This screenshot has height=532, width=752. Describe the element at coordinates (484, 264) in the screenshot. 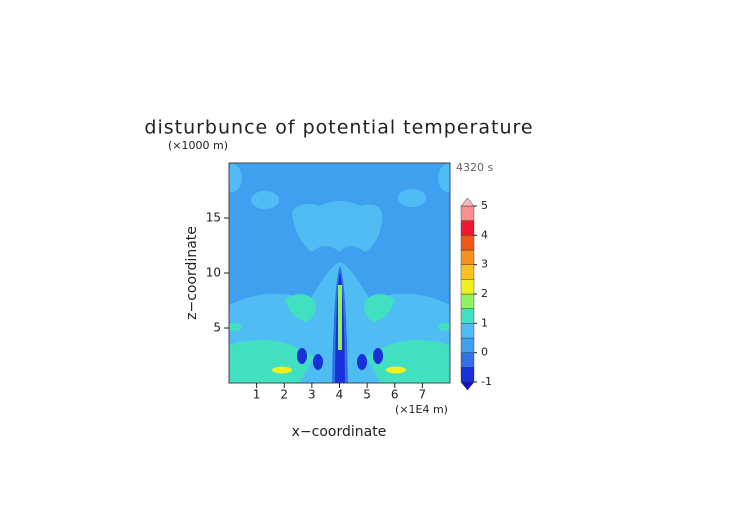

I see `colorbar-tick-label: 3` at that location.